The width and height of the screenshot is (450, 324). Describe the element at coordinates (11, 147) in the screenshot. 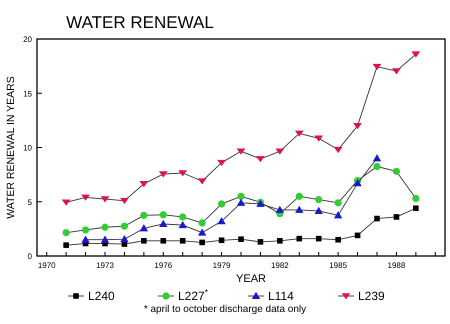

I see `y-axis-title: WATER RENEWAL IN YEARS` at that location.